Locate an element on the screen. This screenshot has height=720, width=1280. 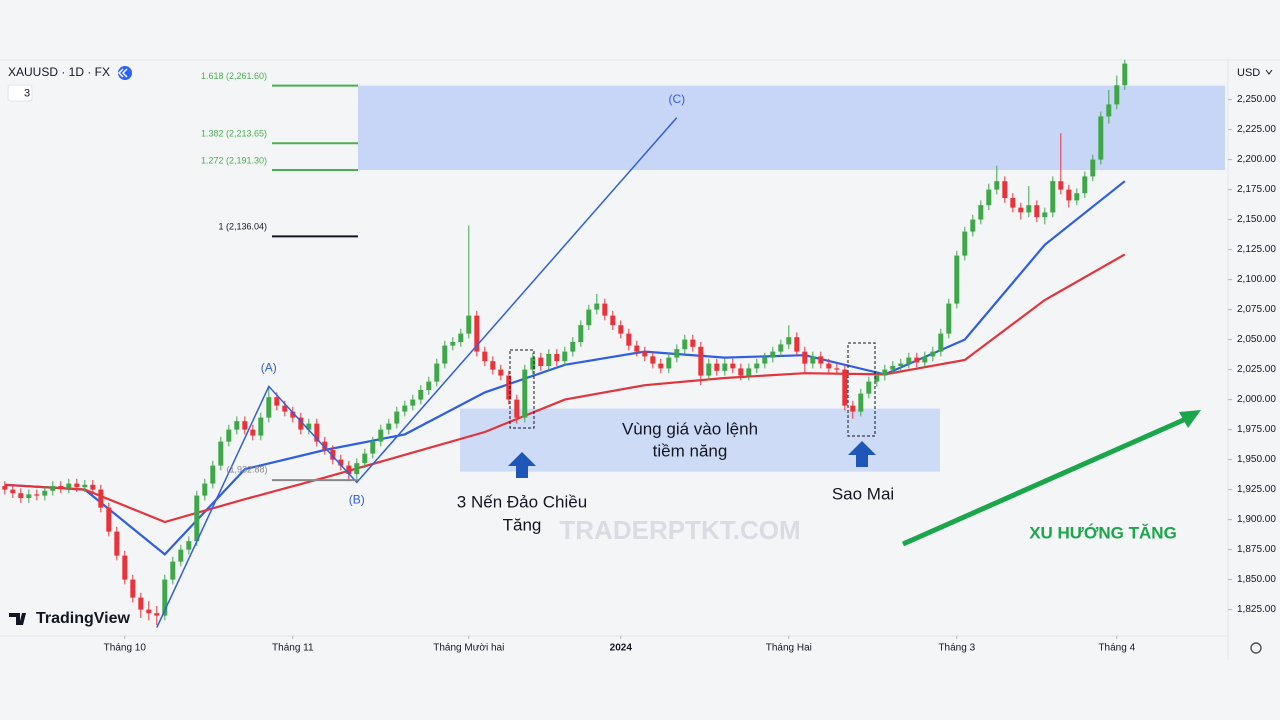
x-tick-label: Tháng 4 is located at coordinates (1116, 648).